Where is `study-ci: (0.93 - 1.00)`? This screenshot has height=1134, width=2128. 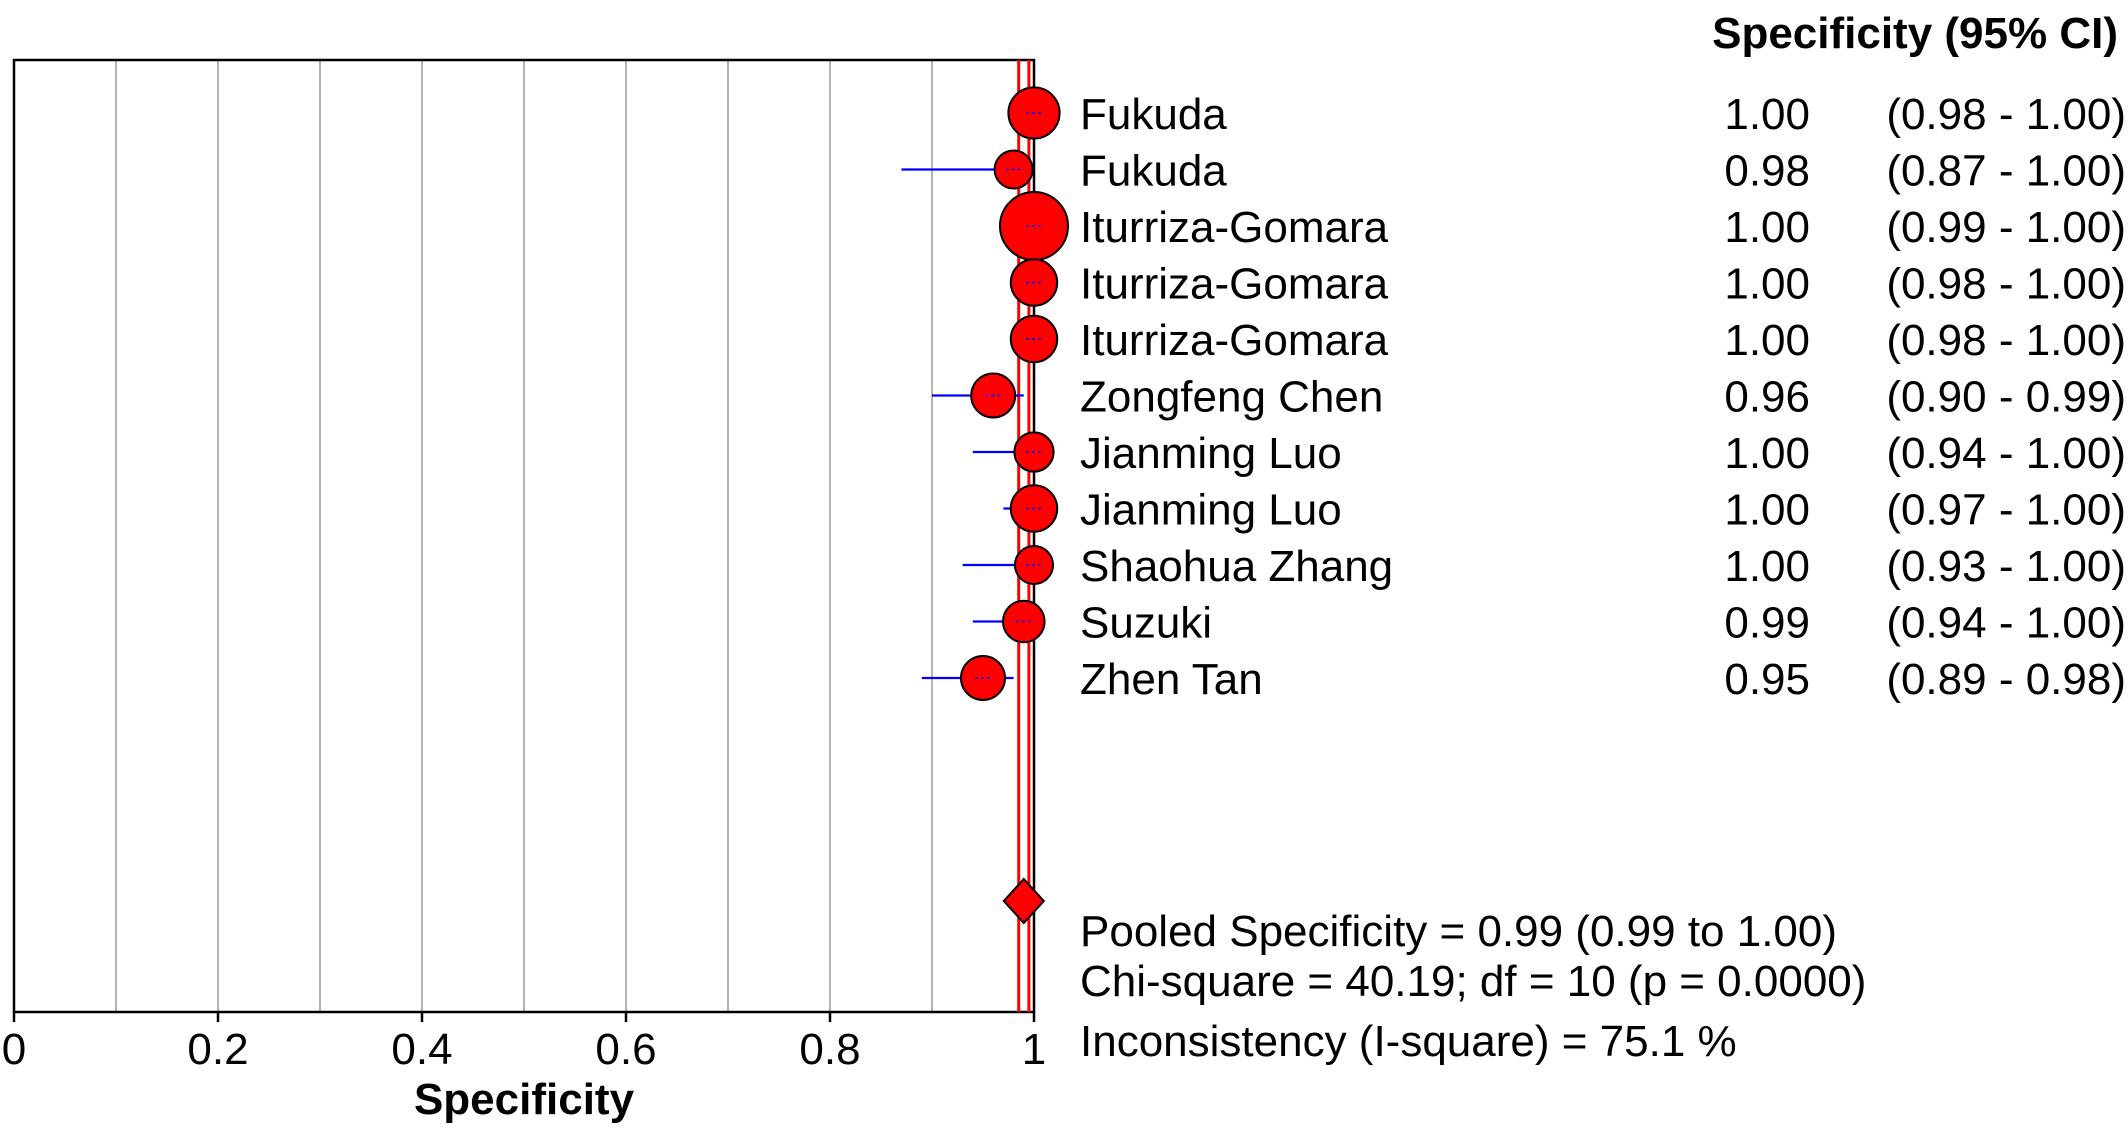 study-ci: (0.93 - 1.00) is located at coordinates (2006, 566).